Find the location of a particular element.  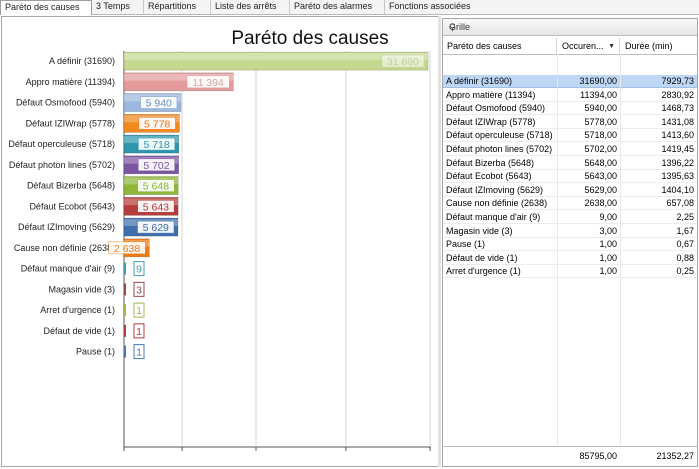

table-row: Magasin vide (3) 3,00 1,67 is located at coordinates (570, 231).